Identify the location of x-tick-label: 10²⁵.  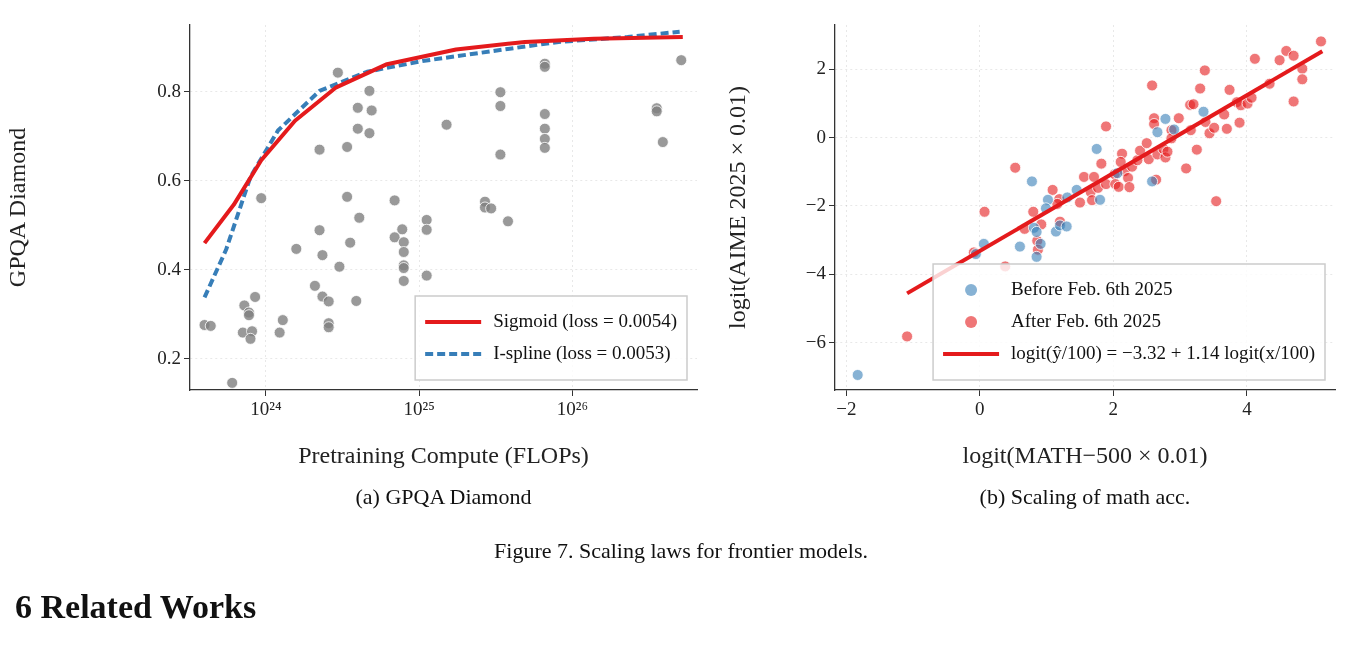
(419, 409).